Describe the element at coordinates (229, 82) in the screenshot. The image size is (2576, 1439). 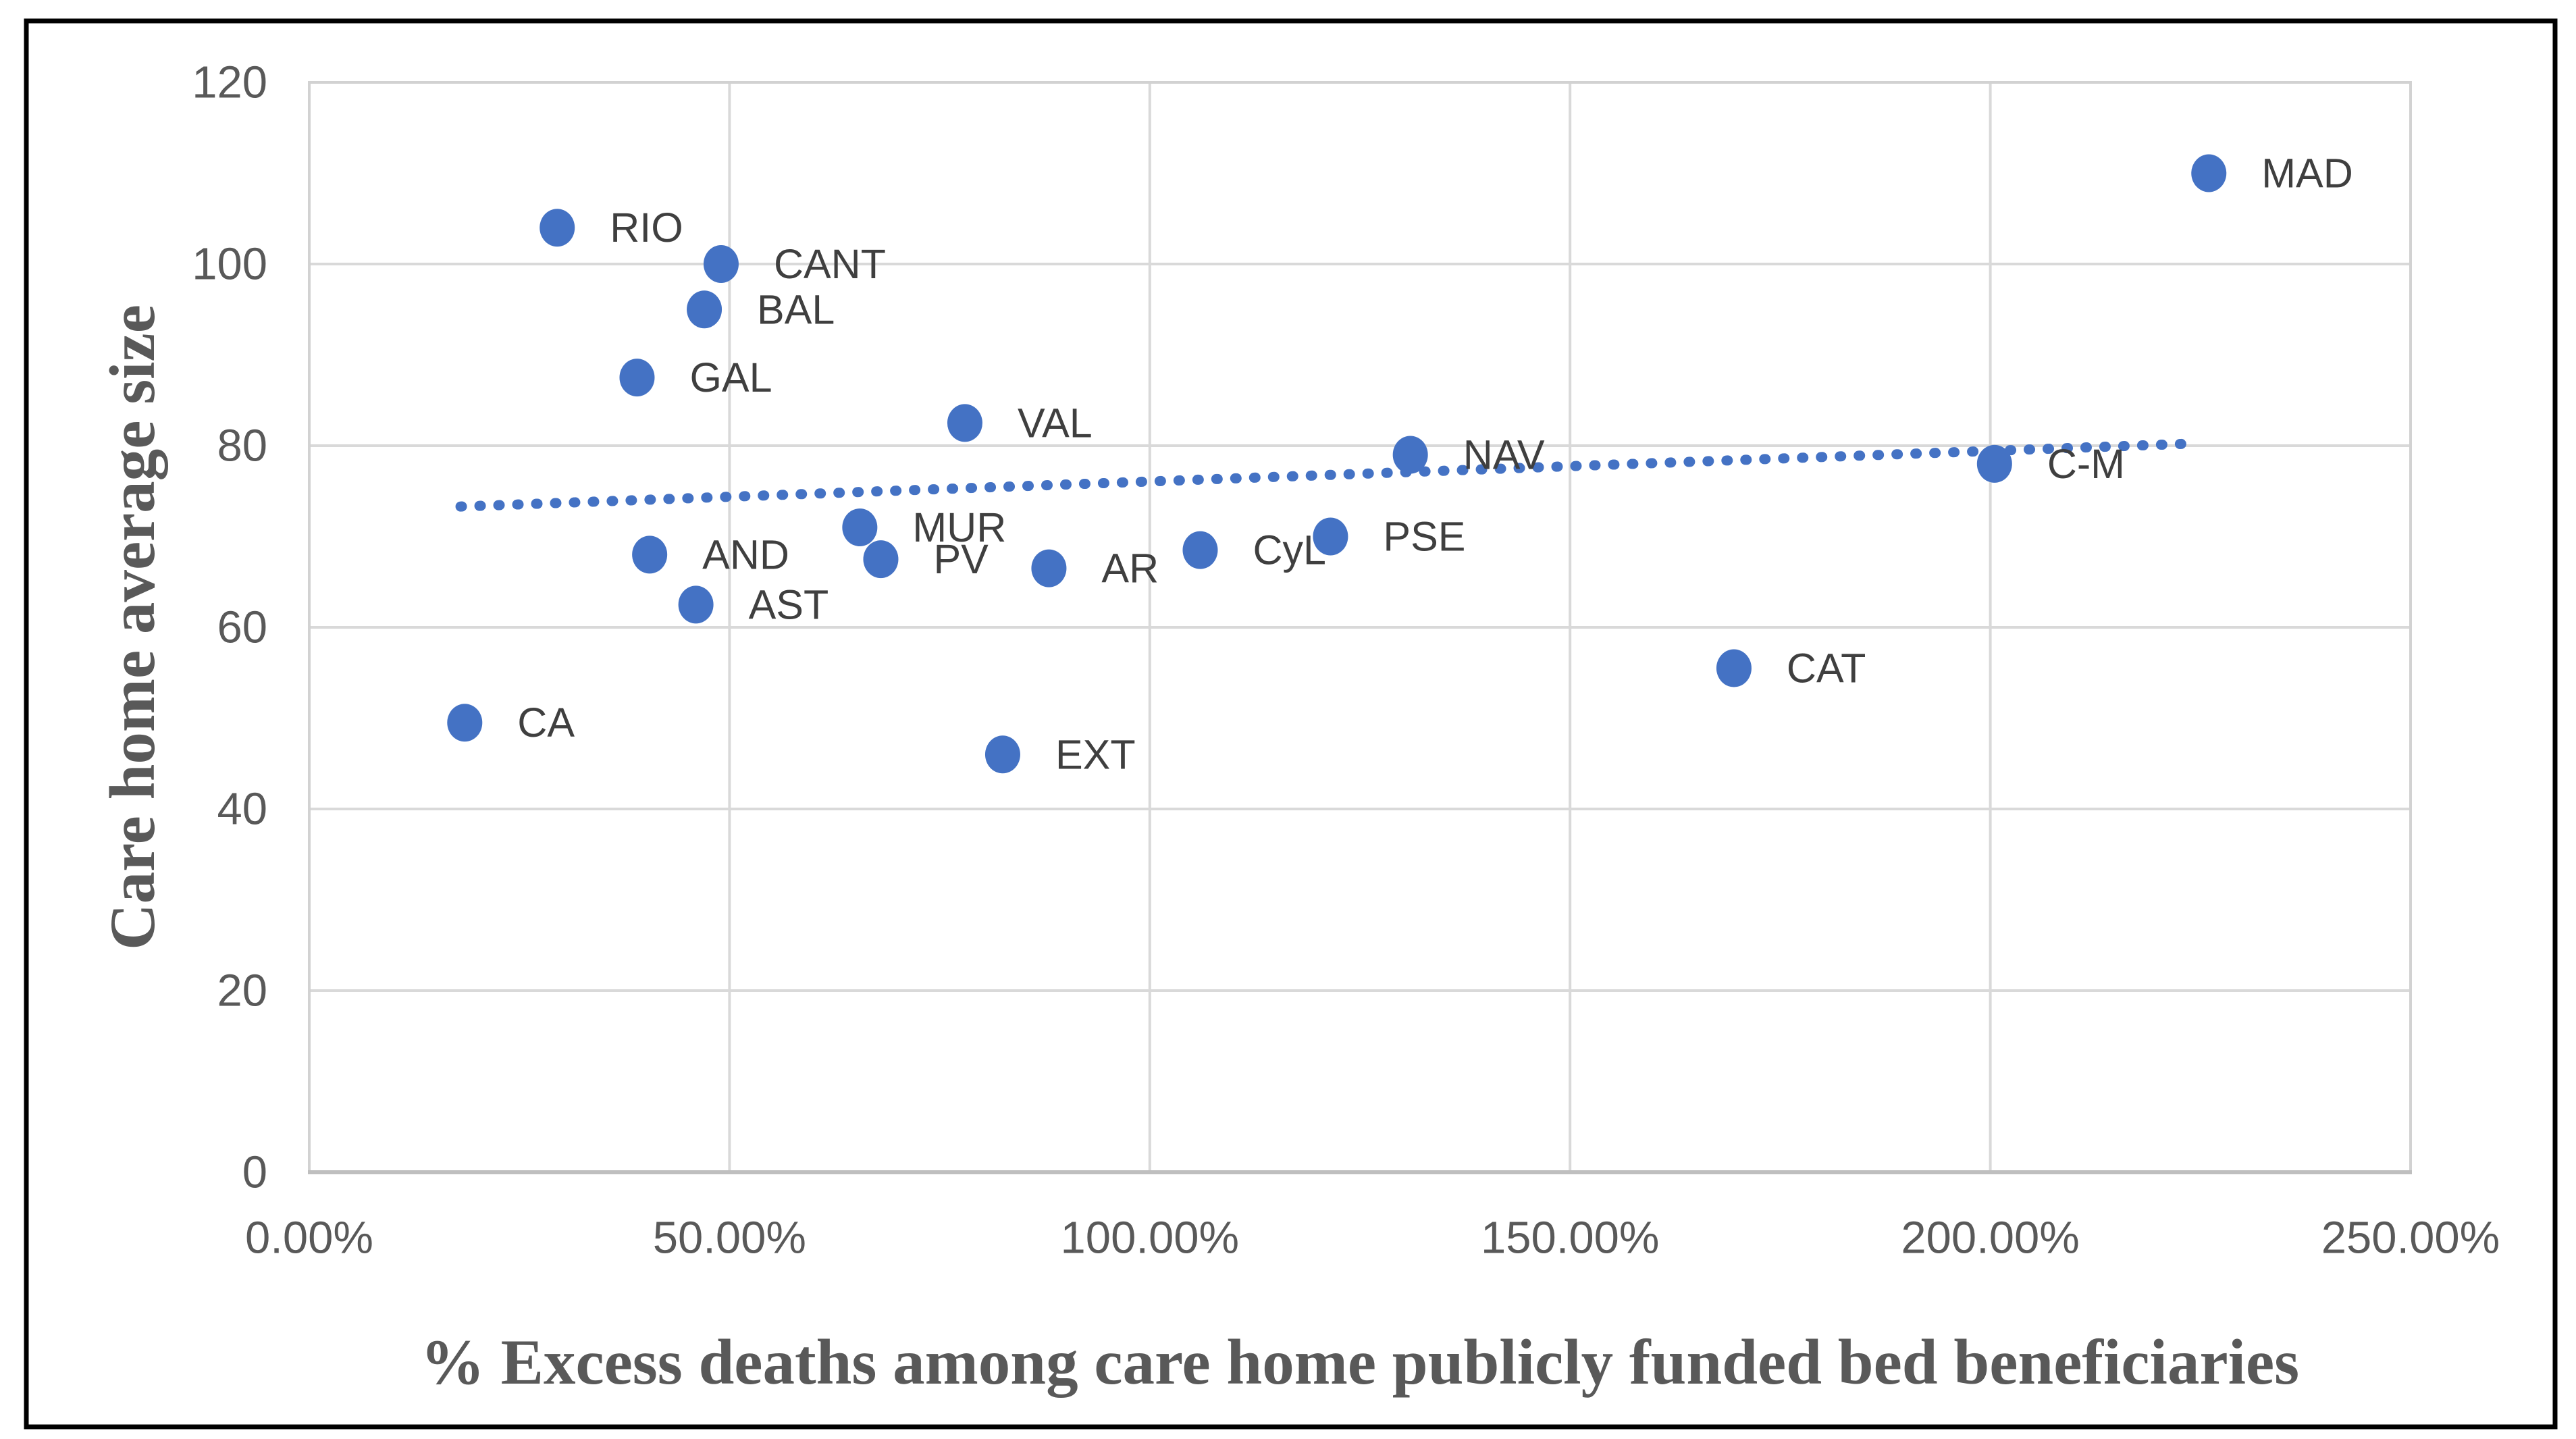
I see `y-tick-label: 120` at that location.